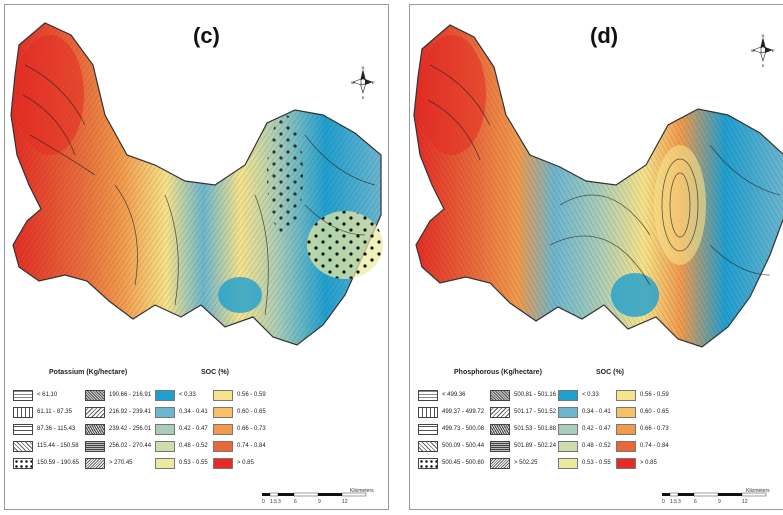 The height and width of the screenshot is (515, 783). What do you see at coordinates (758, 491) in the screenshot?
I see `scale-unit-d: Kilometers` at bounding box center [758, 491].